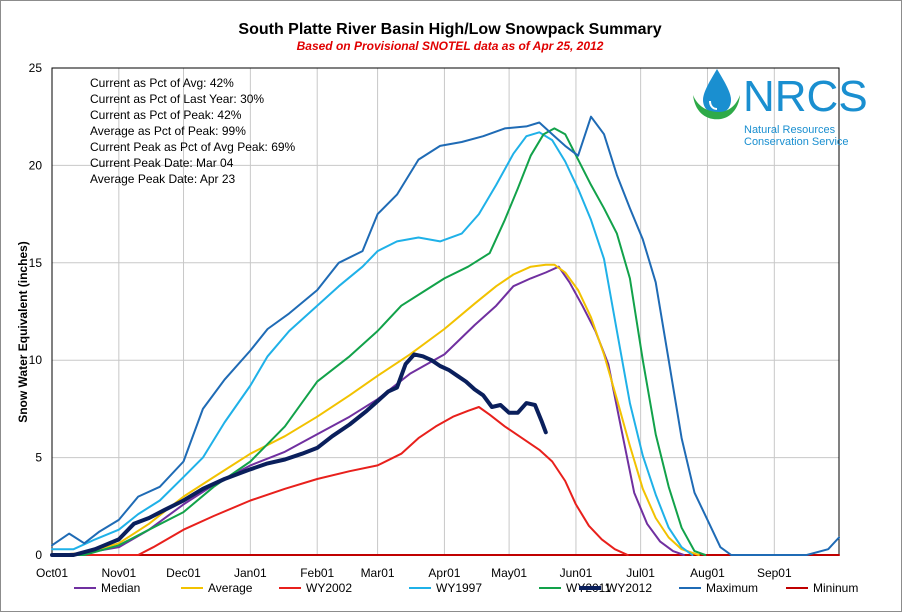 The image size is (902, 612). What do you see at coordinates (163, 179) in the screenshot?
I see `stat-line: Average Peak Date: Apr 23` at bounding box center [163, 179].